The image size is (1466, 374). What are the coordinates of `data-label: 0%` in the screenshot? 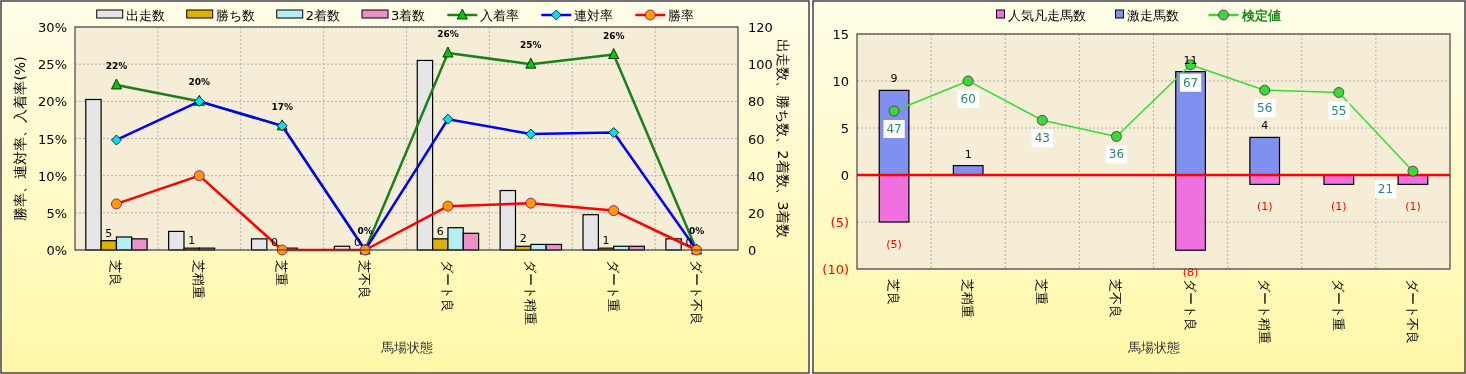 It's located at (696, 231).